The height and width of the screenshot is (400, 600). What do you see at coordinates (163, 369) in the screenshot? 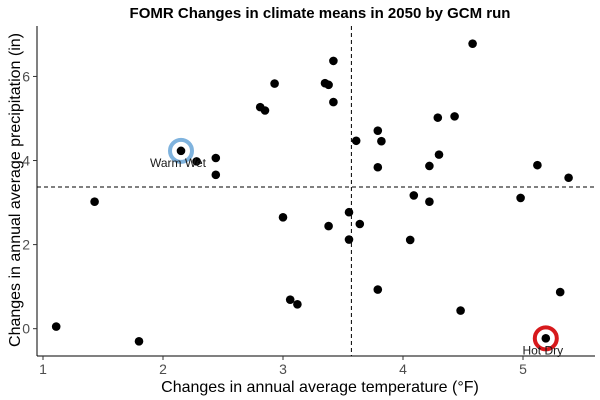
I see `x-tick-label: 2` at bounding box center [163, 369].